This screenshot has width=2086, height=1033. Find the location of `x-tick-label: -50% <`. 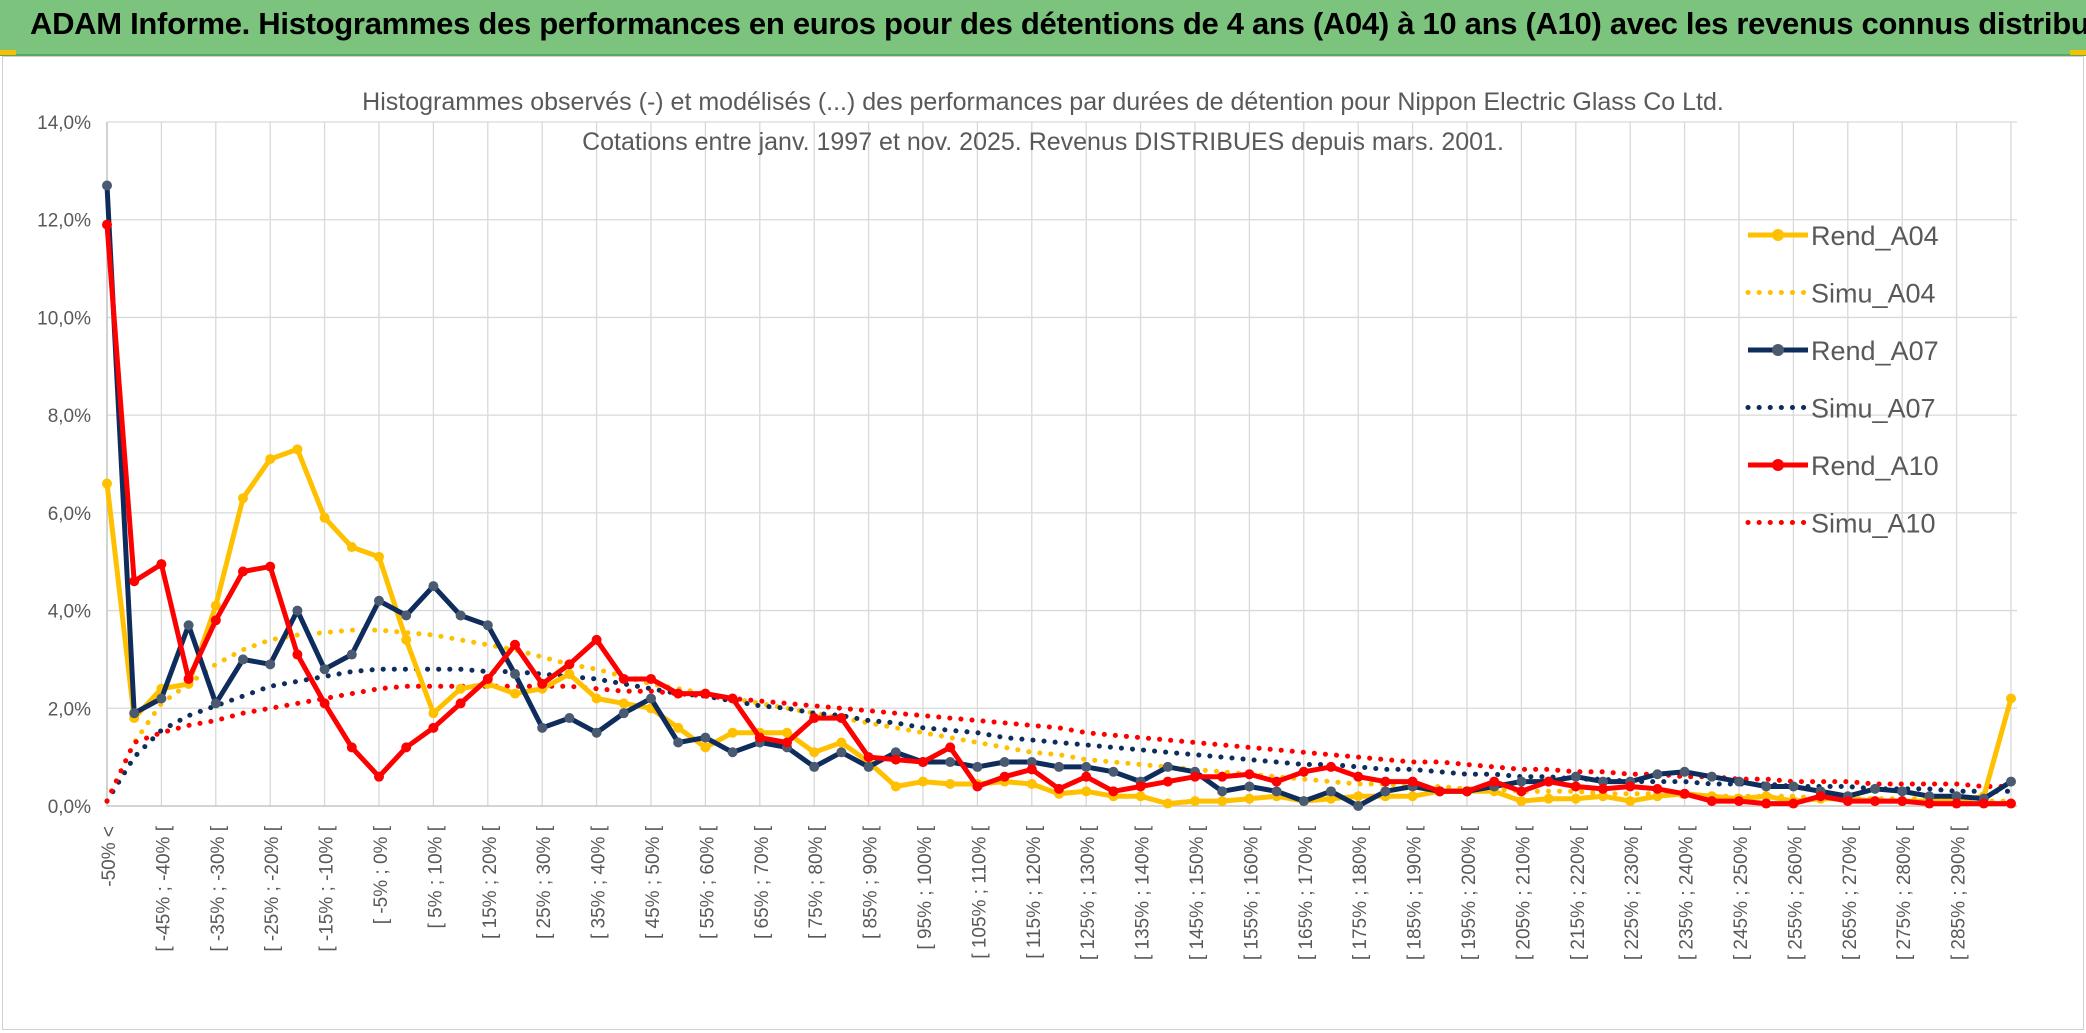

x-tick-label: -50% < is located at coordinates (109, 856).